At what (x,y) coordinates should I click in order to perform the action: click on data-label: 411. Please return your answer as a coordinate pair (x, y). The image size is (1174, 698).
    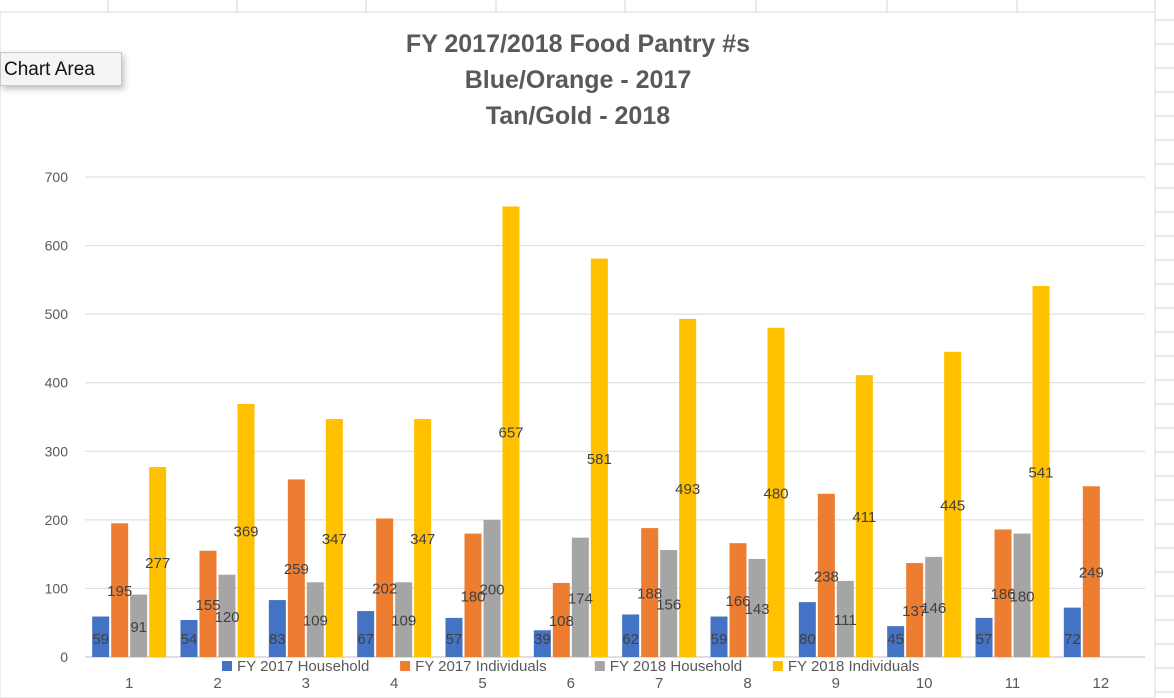
    Looking at the image, I should click on (864, 517).